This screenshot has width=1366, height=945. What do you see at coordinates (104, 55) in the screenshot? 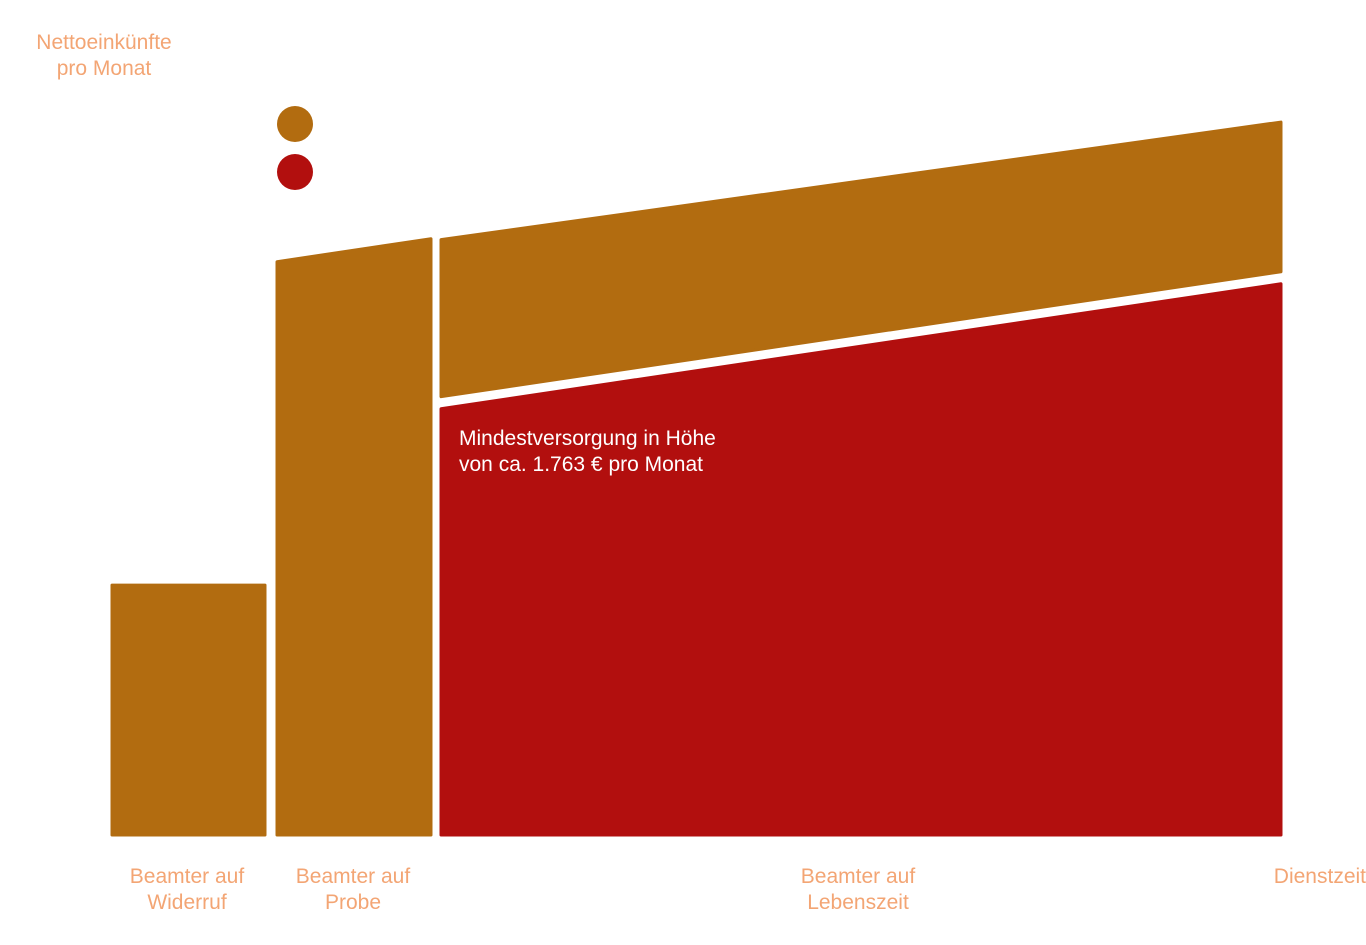
I see `y-axis-title: Nettoeinkünfte pro Monat` at bounding box center [104, 55].